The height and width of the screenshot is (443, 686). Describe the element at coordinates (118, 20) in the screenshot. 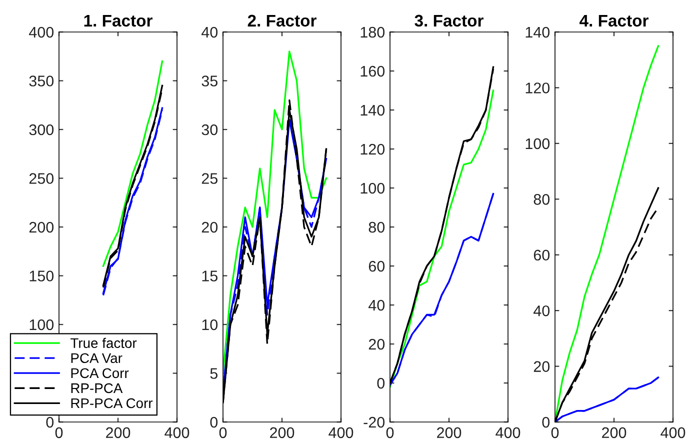

I see `chart-title: 1. Factor` at that location.